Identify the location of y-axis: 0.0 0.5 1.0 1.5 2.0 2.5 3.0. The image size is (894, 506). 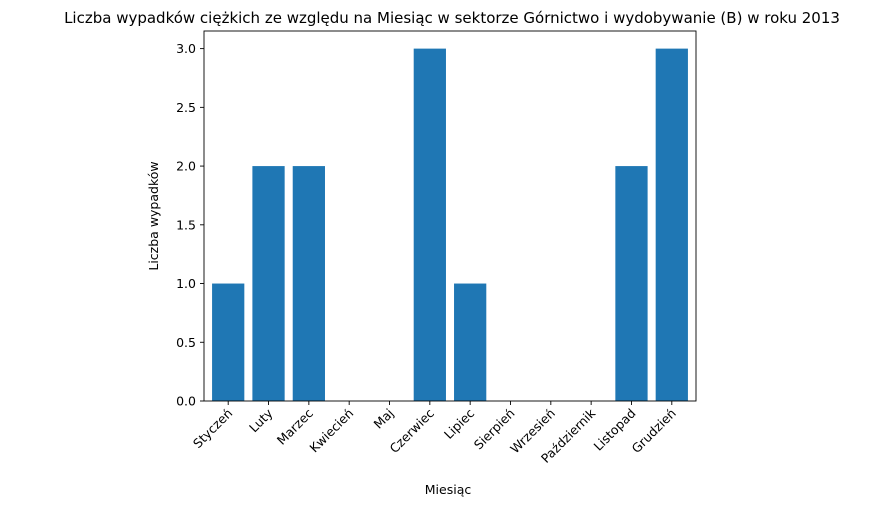
(190, 225).